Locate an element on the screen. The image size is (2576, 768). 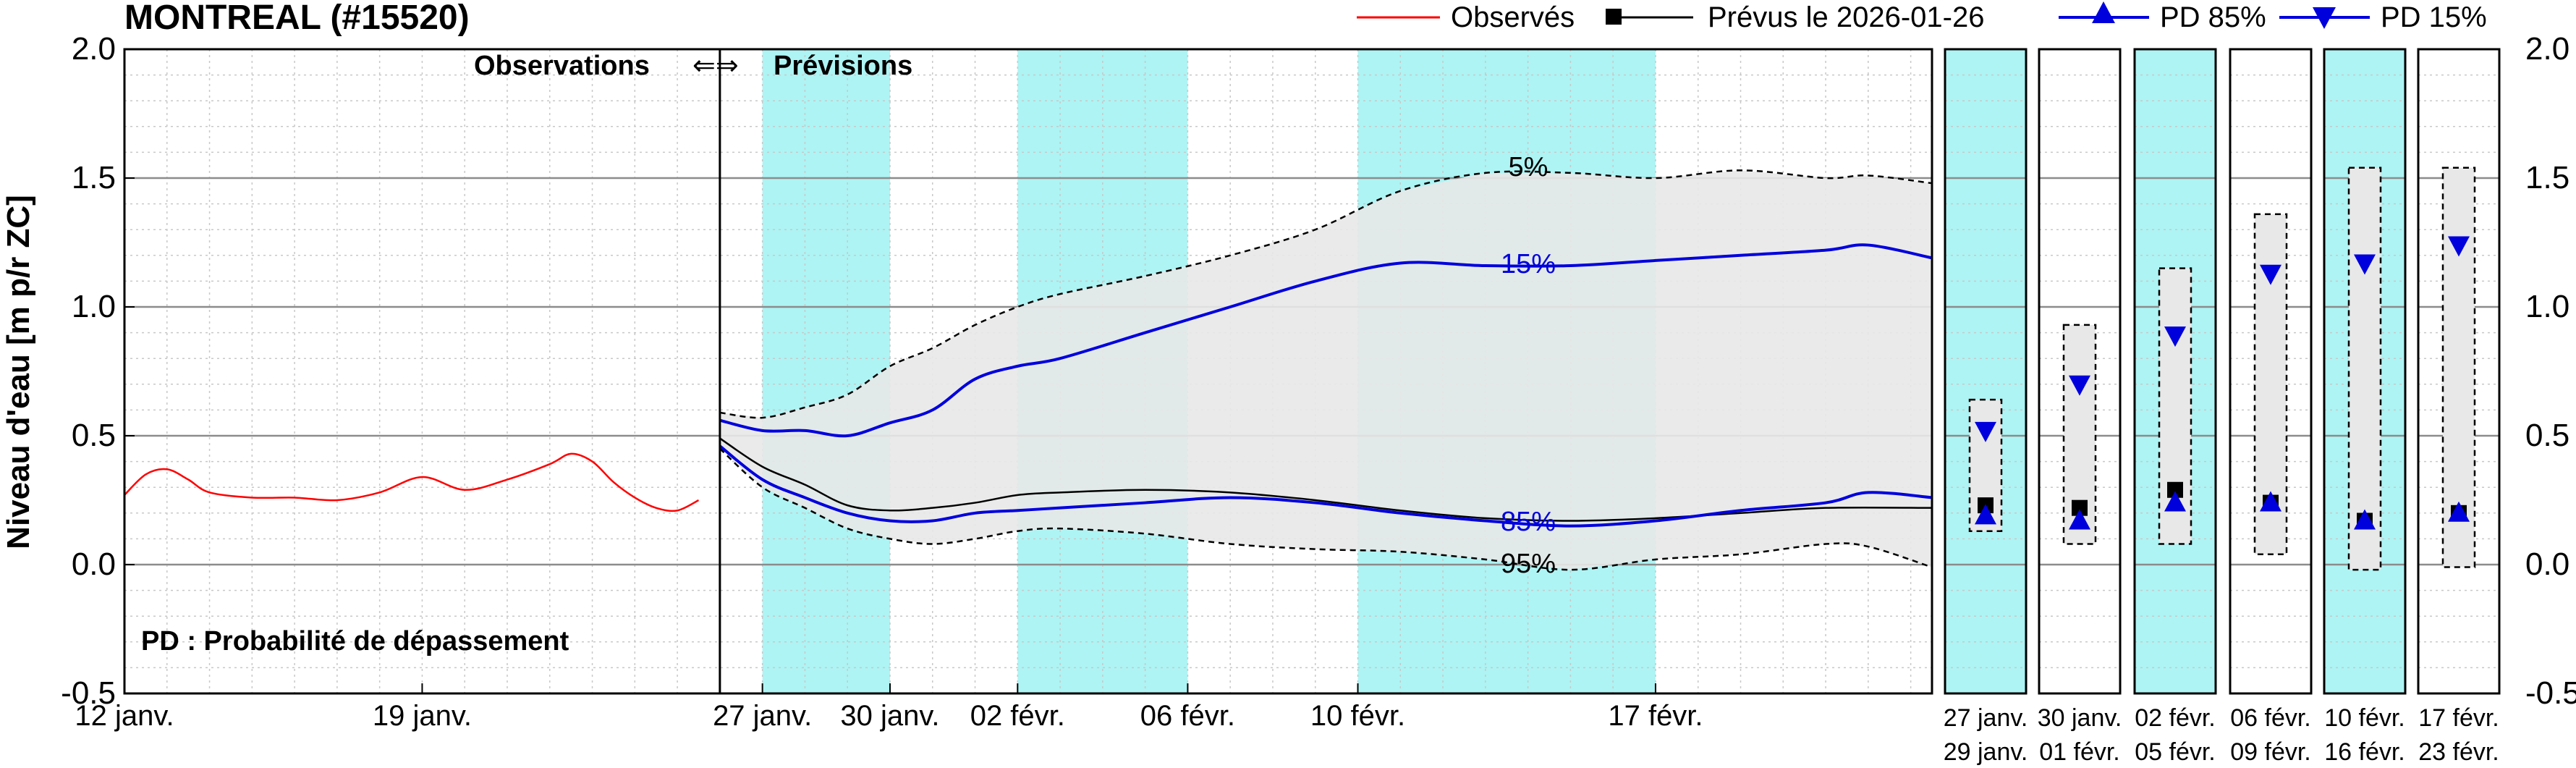
pd-note: PD : Probabilité de dépassement is located at coordinates (355, 642).